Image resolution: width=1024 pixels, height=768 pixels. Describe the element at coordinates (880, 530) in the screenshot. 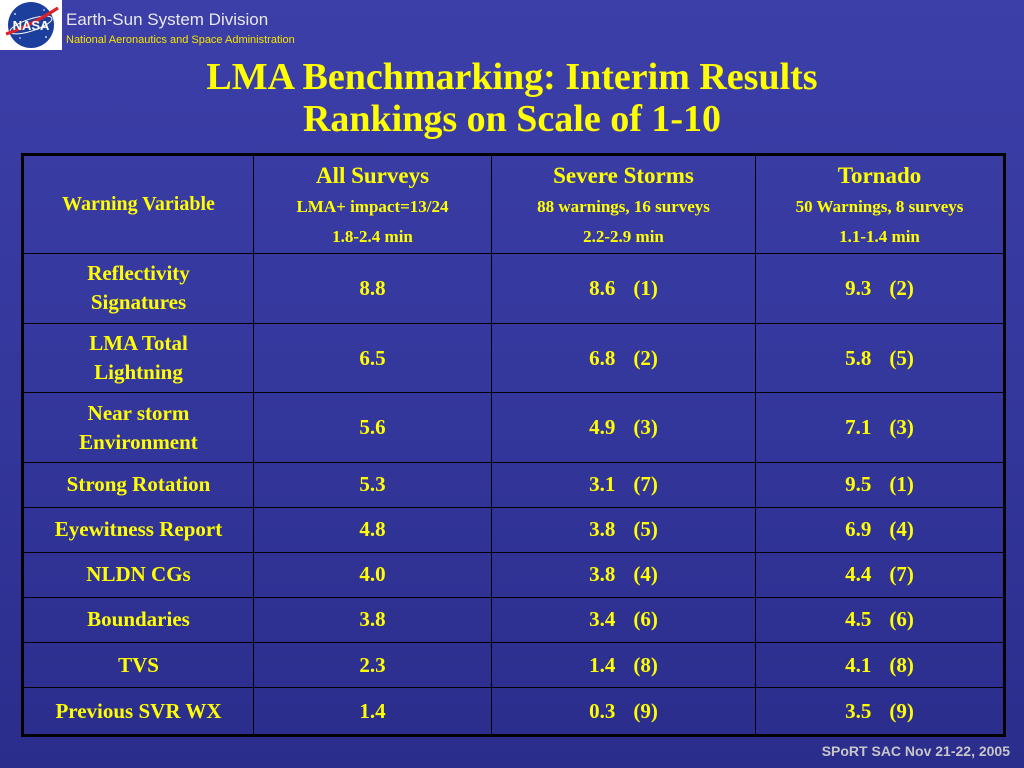

I see `tornado-cell: 6.9 (4)` at that location.